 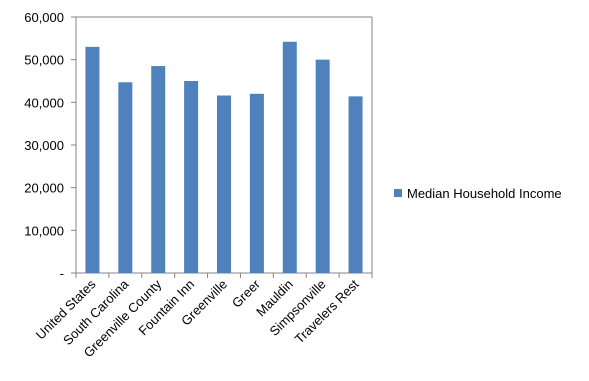 I want to click on y-axis: - 10,000 20,000 30,000 40,000 50,000 60,000, so click(x=50, y=145).